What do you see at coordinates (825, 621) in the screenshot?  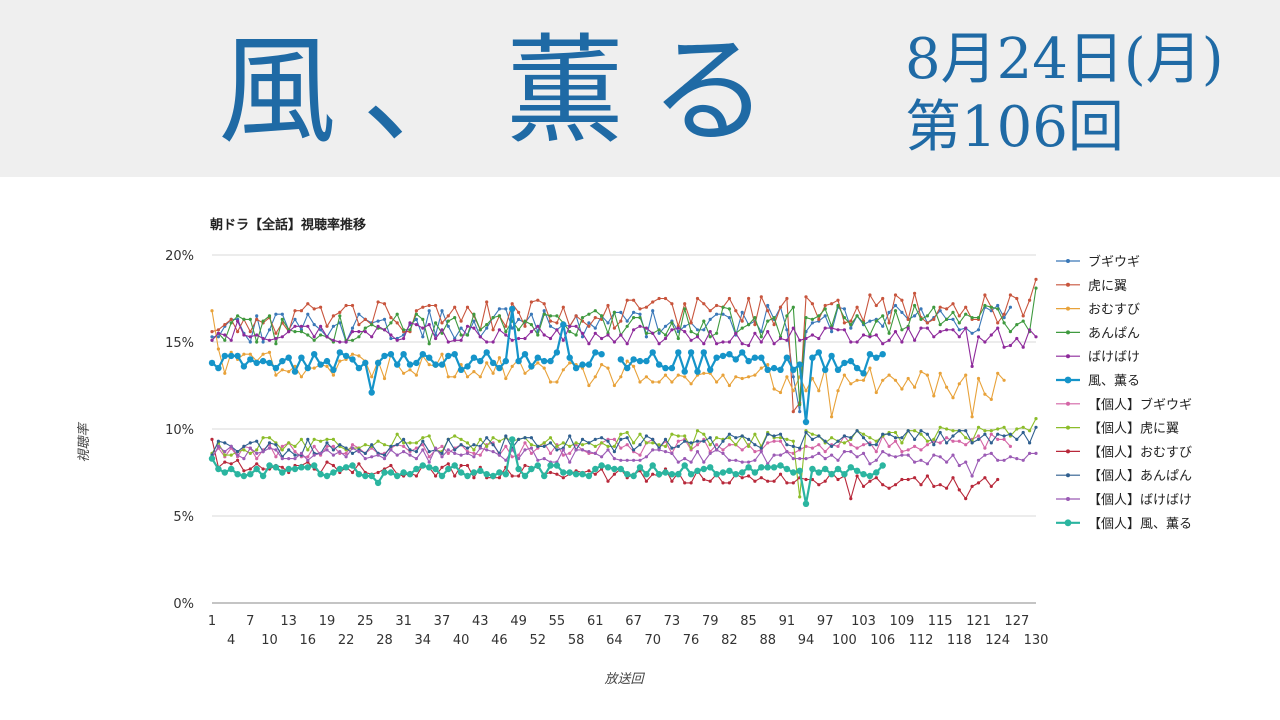 I see `x-tick-label: 97` at bounding box center [825, 621].